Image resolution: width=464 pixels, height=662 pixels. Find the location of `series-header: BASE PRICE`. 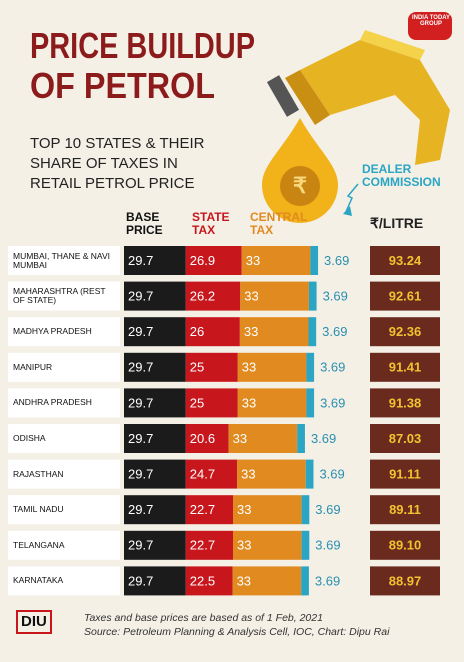

series-header: BASE PRICE is located at coordinates (144, 223).